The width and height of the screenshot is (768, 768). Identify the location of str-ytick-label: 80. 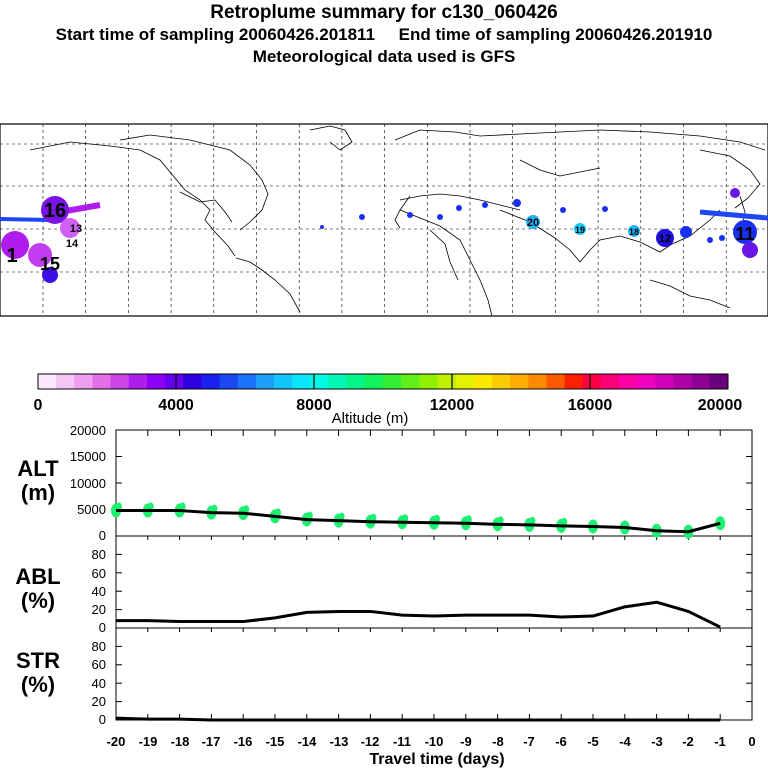
(99, 646).